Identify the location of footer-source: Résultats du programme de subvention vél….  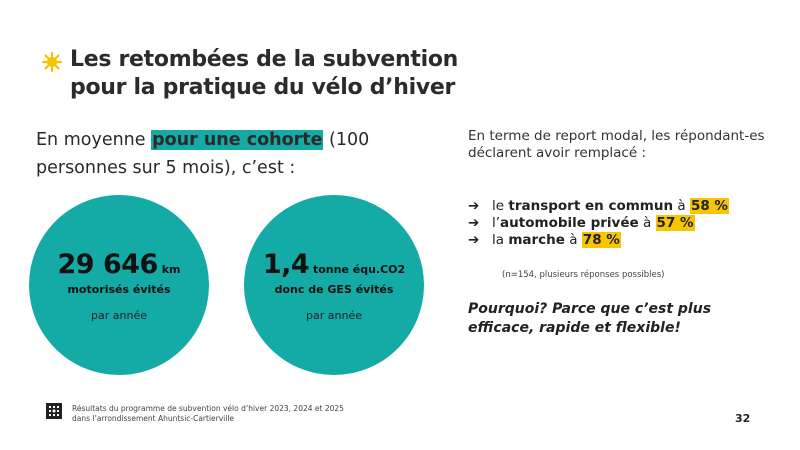
(208, 414).